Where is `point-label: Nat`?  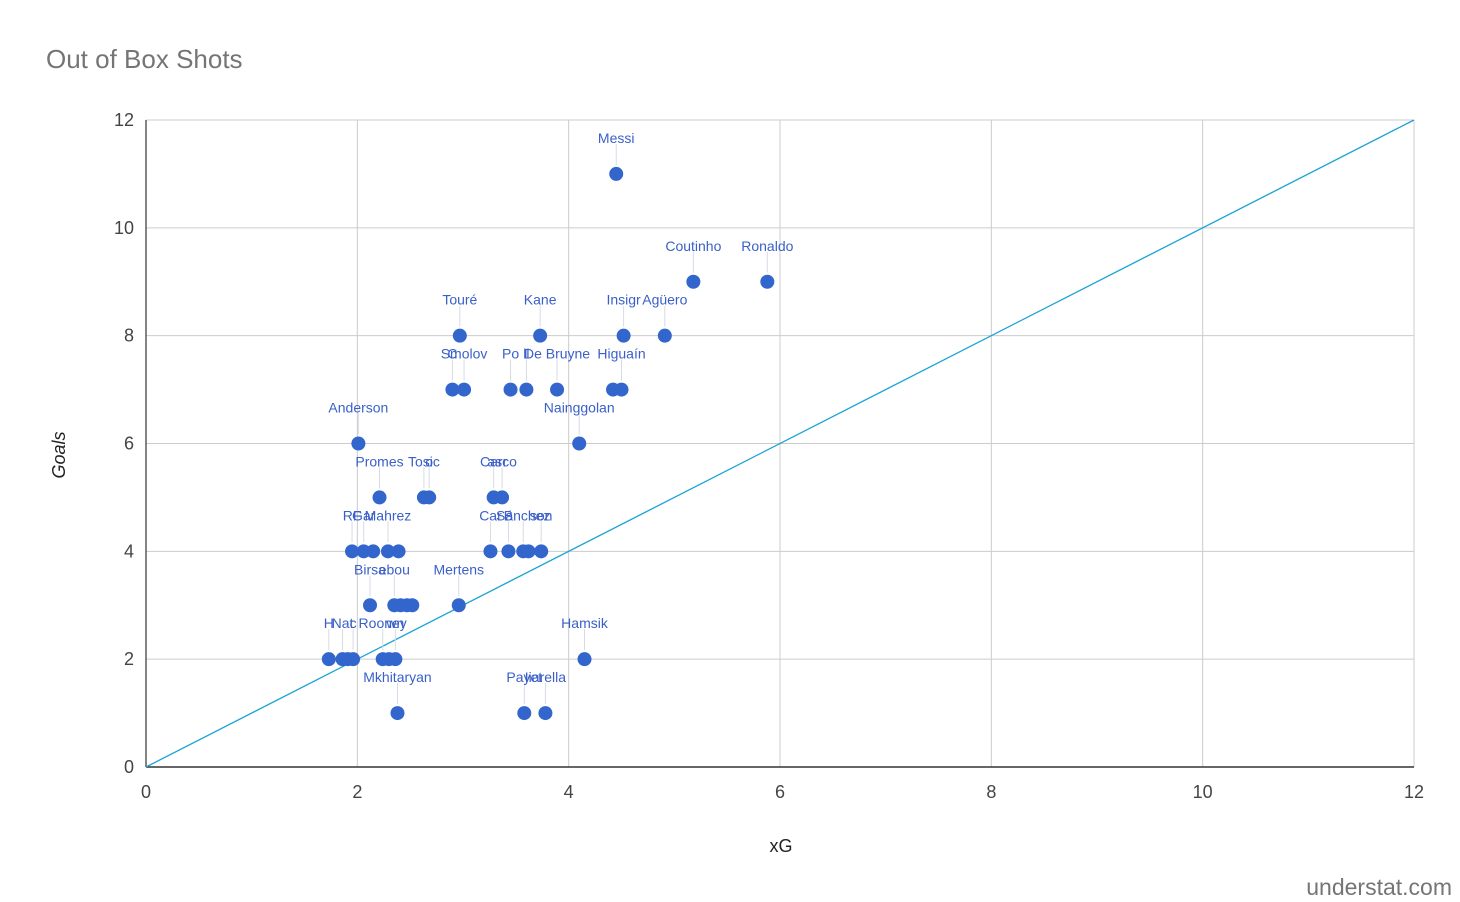 point-label: Nat is located at coordinates (343, 623).